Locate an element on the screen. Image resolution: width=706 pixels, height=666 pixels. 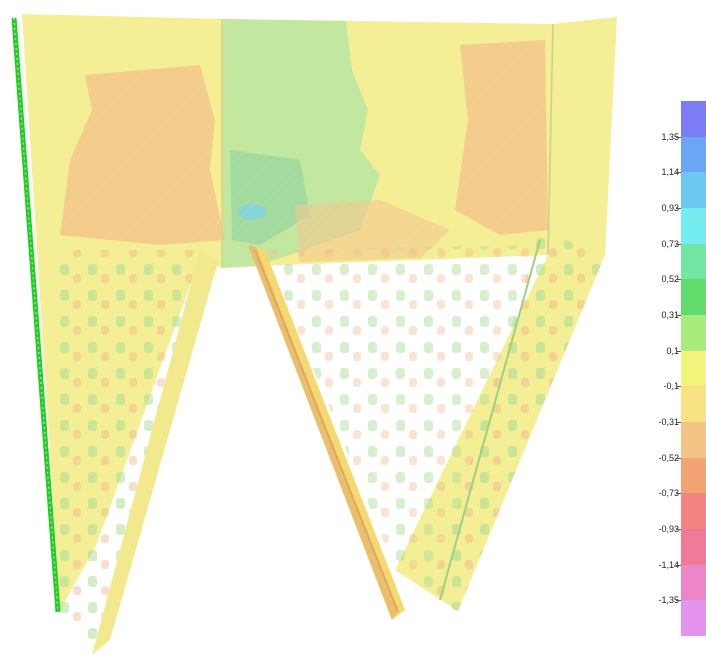
legend-label: 1,35 is located at coordinates (670, 136).